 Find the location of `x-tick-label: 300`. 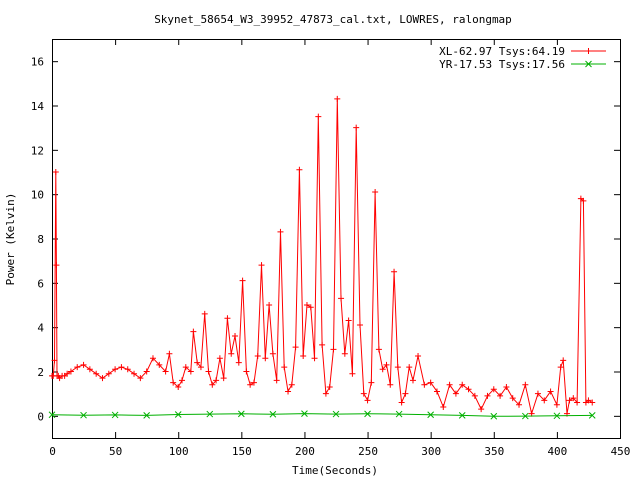

x-tick-label: 300 is located at coordinates (431, 451).